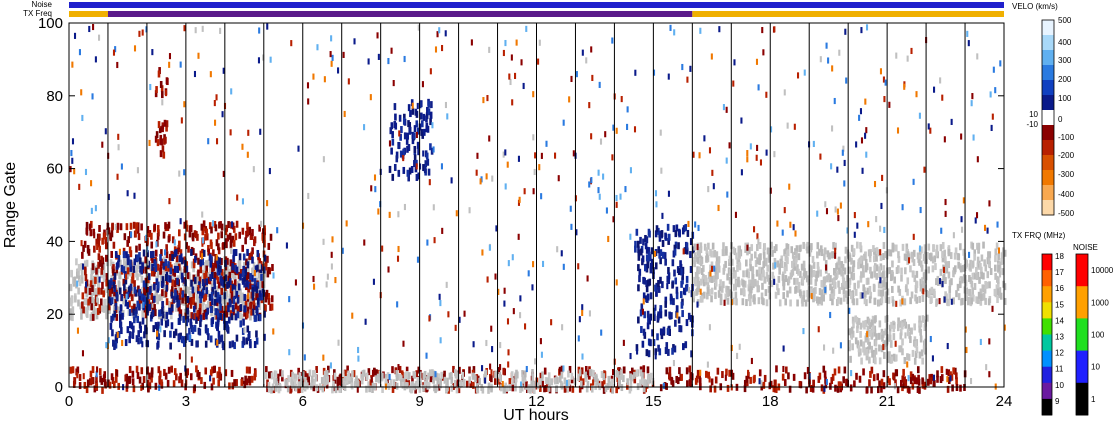 Image resolution: width=1118 pixels, height=440 pixels. Describe the element at coordinates (54, 96) in the screenshot. I see `y-tick-label: 80` at that location.